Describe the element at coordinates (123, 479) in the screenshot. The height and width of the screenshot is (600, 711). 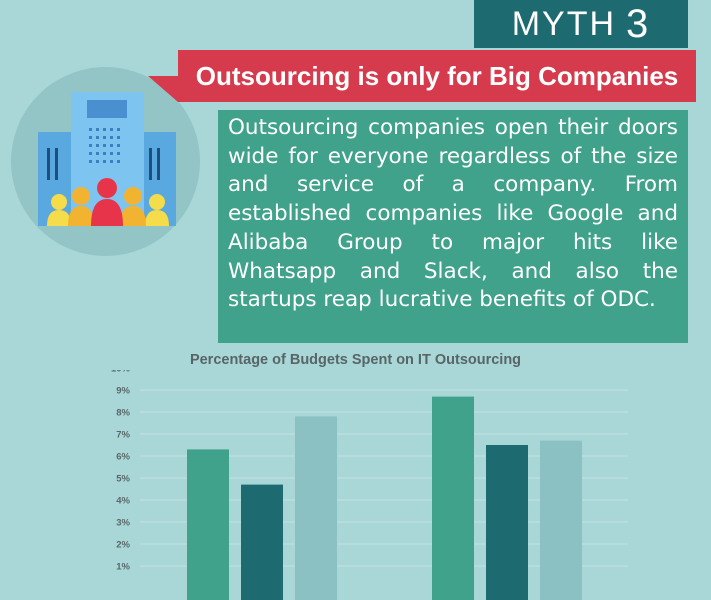
I see `y-tick-label: 5%` at that location.